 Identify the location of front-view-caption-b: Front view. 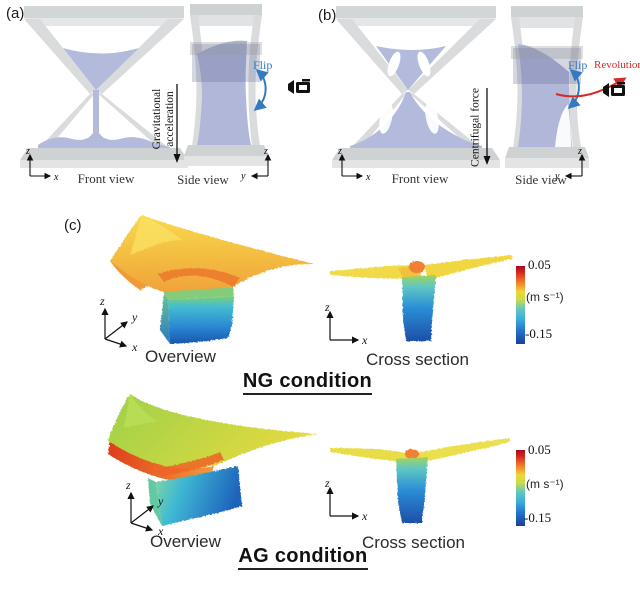
(420, 178).